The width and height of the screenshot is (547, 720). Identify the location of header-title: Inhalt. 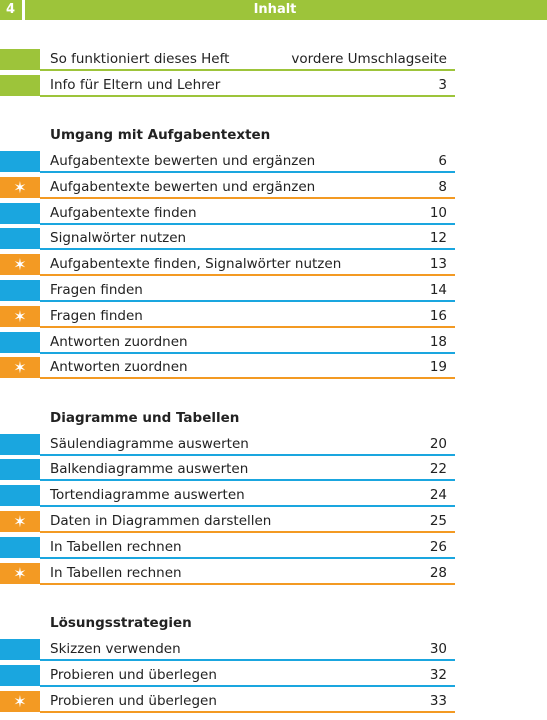
(275, 9).